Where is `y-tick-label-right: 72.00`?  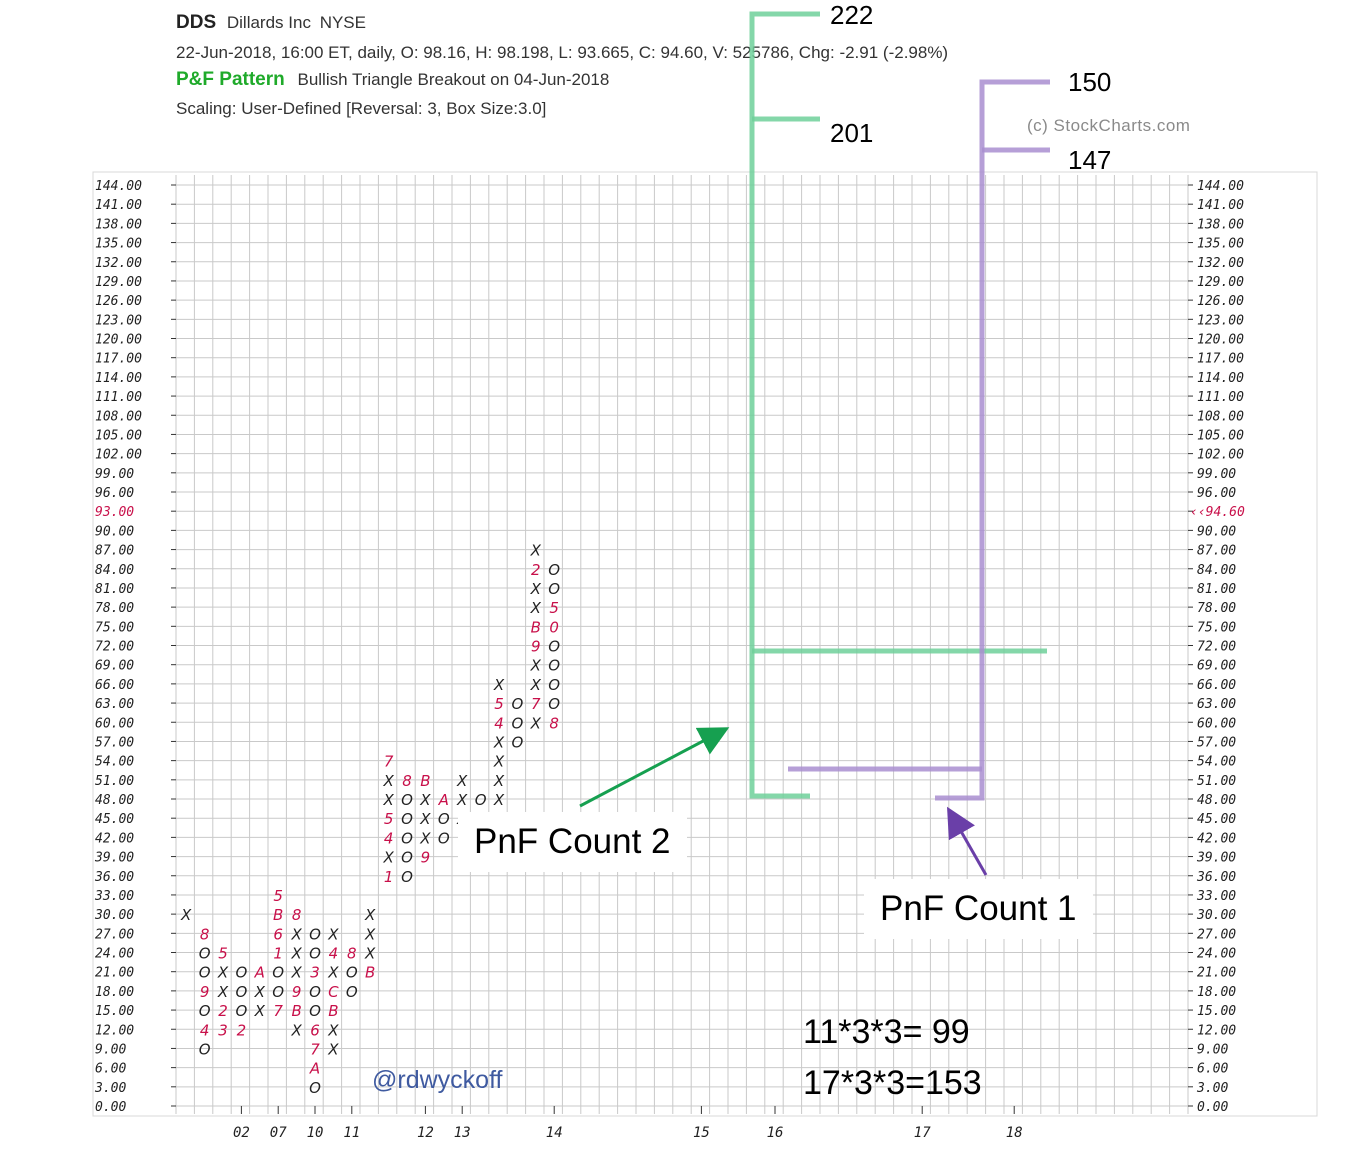
y-tick-label-right: 72.00 is located at coordinates (1216, 647).